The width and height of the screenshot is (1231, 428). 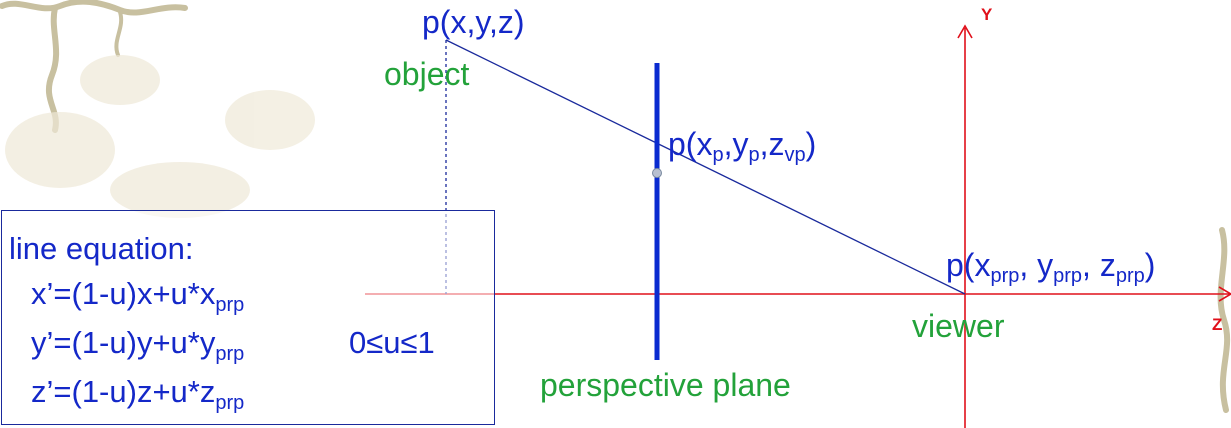 I want to click on z-axis-arrowhead, so click(x=1224, y=294).